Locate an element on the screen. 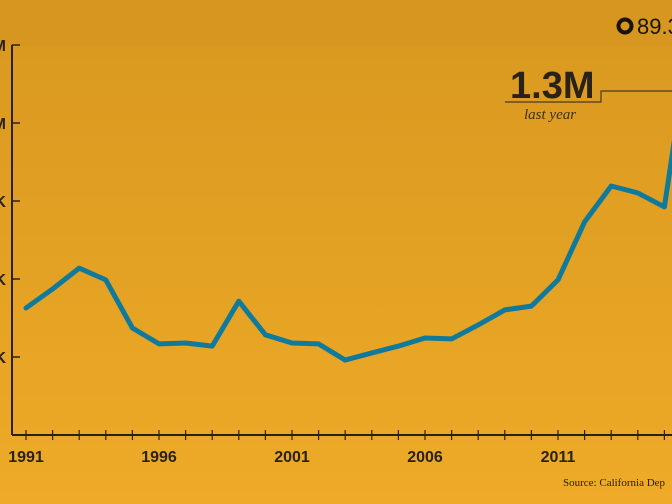 The width and height of the screenshot is (672, 504). x-tick-label: 2011 is located at coordinates (558, 457).